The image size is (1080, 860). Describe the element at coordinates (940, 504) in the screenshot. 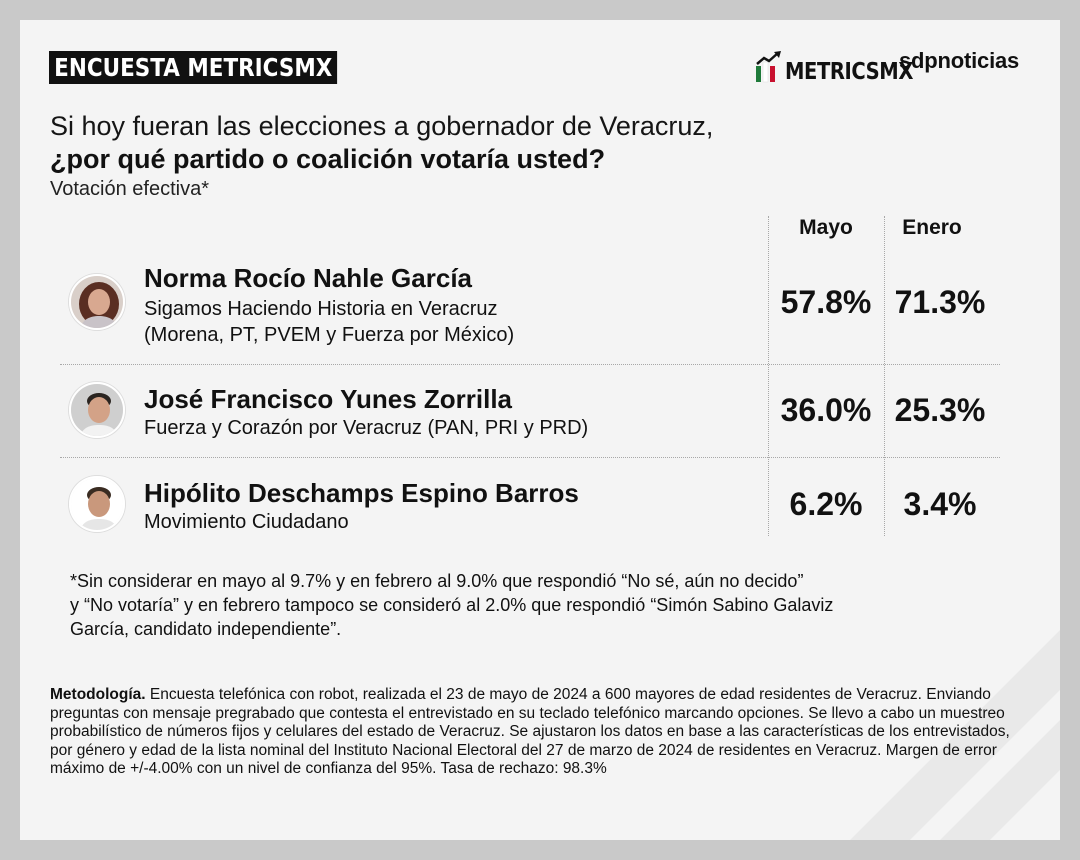

I see `value-enero: 3.4%` at that location.